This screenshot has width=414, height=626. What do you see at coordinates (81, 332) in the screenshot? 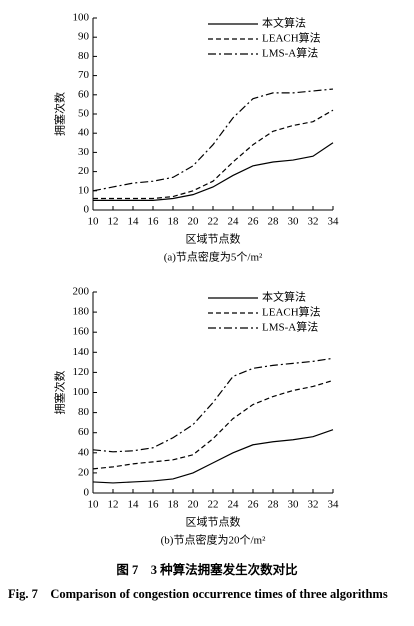
I see `y-tick-label: 160` at bounding box center [81, 332].